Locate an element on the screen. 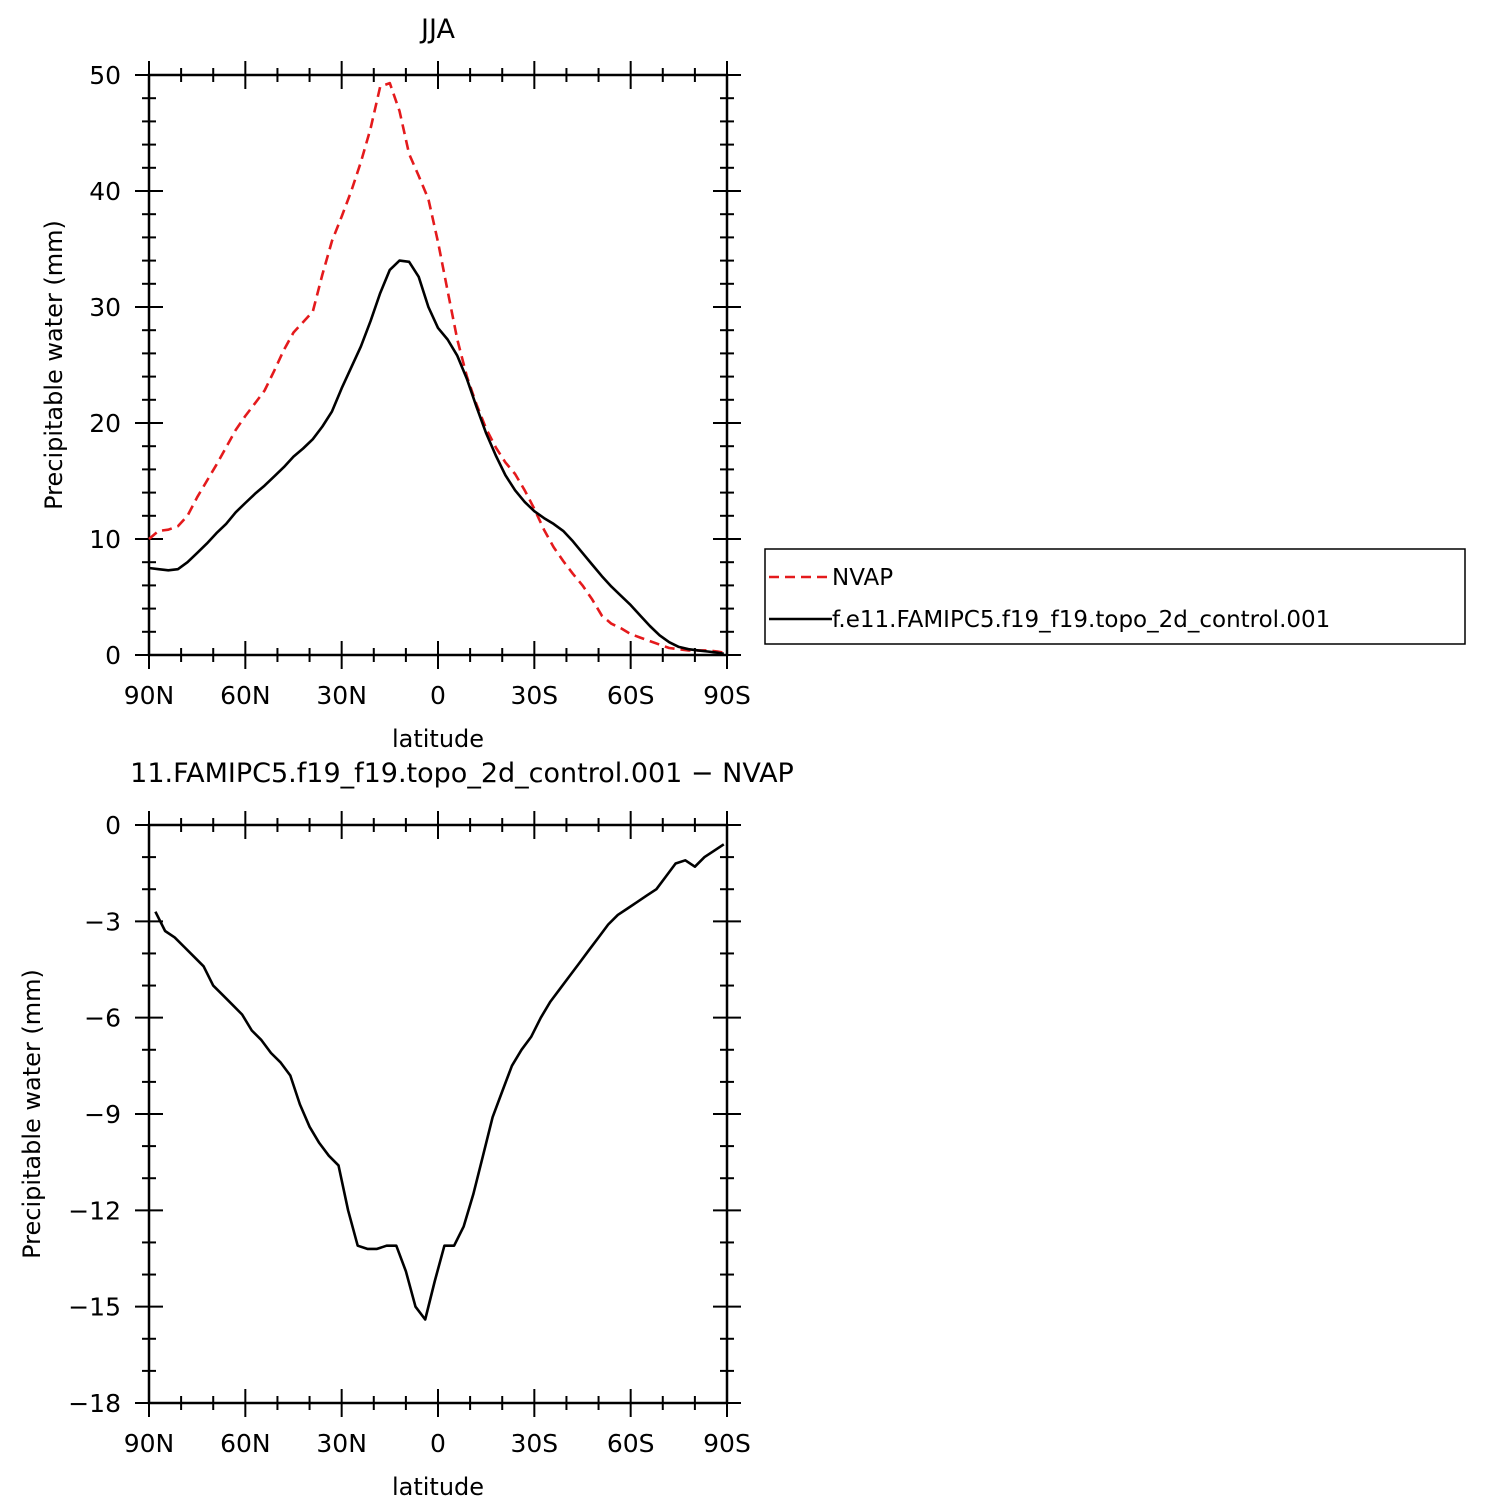  y-tick-label: −18 is located at coordinates (94, 1403).